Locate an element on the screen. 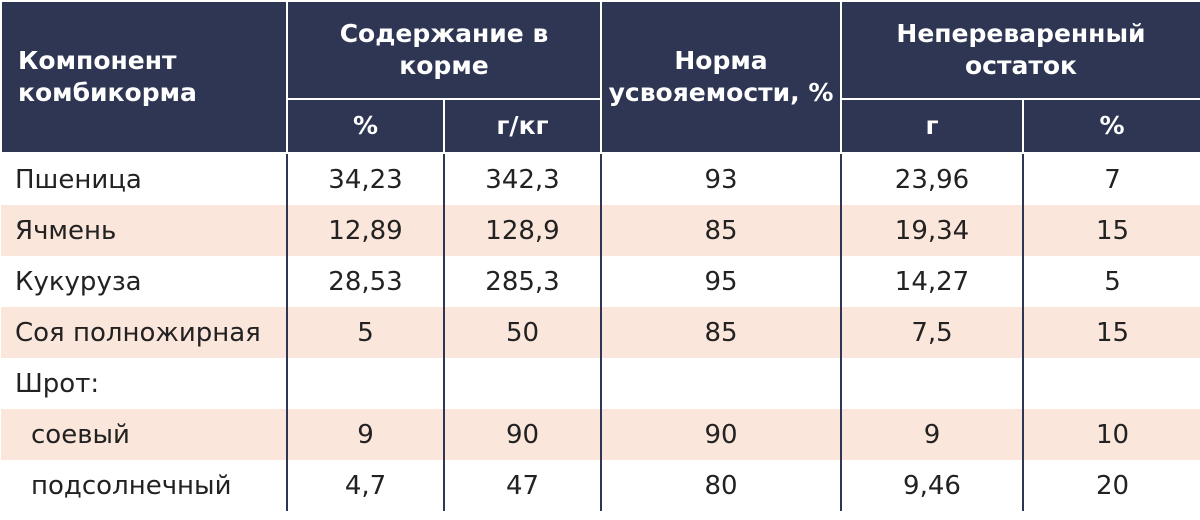 The width and height of the screenshot is (1200, 520). cell-residue-g: 9 is located at coordinates (932, 434).